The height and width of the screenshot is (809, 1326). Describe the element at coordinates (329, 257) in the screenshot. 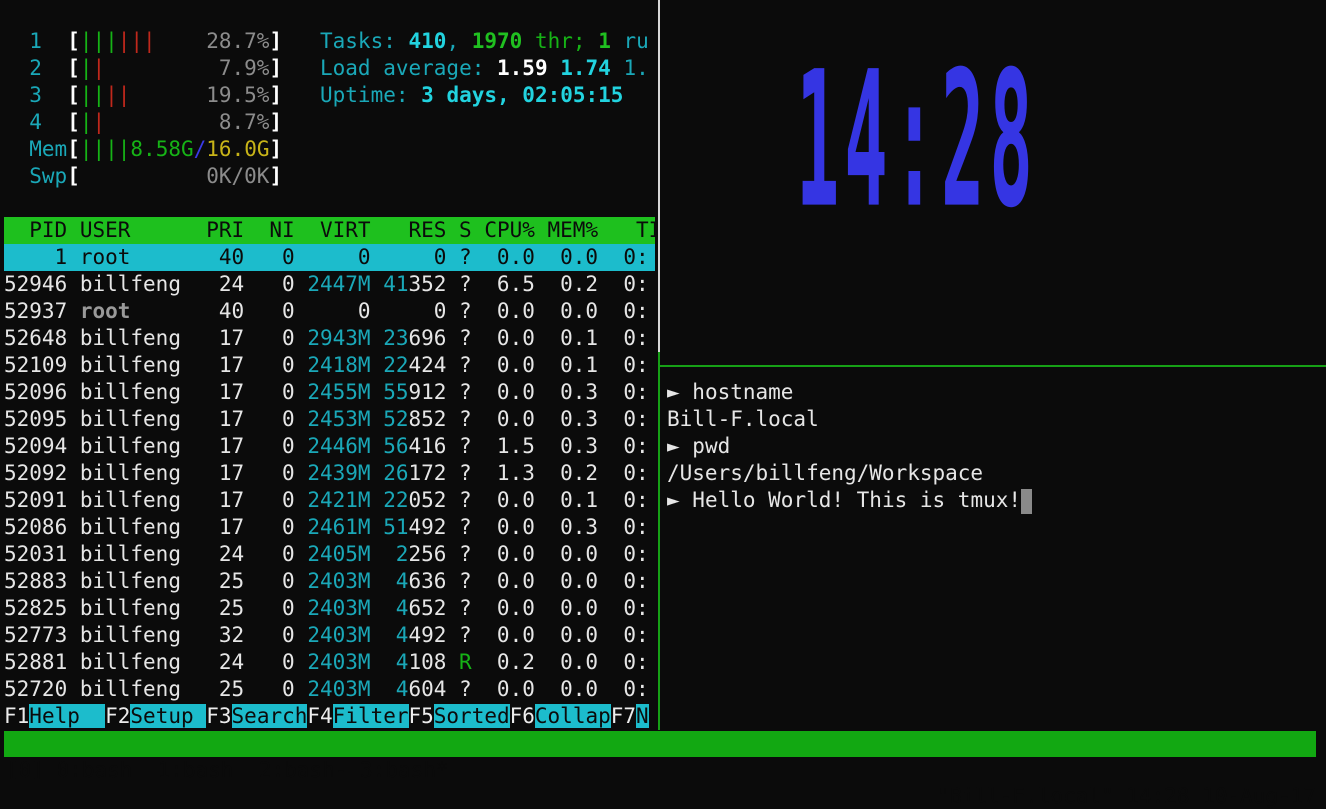

I see `process-row-selected: 1 root 40 0 0 0? 0.0 0.0 0:` at that location.